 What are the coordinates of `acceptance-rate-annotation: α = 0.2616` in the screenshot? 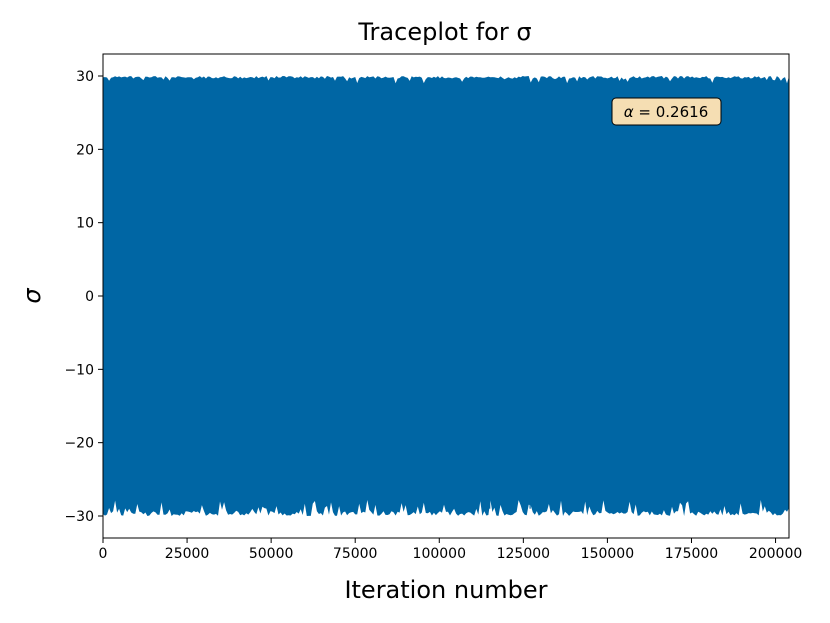 It's located at (666, 111).